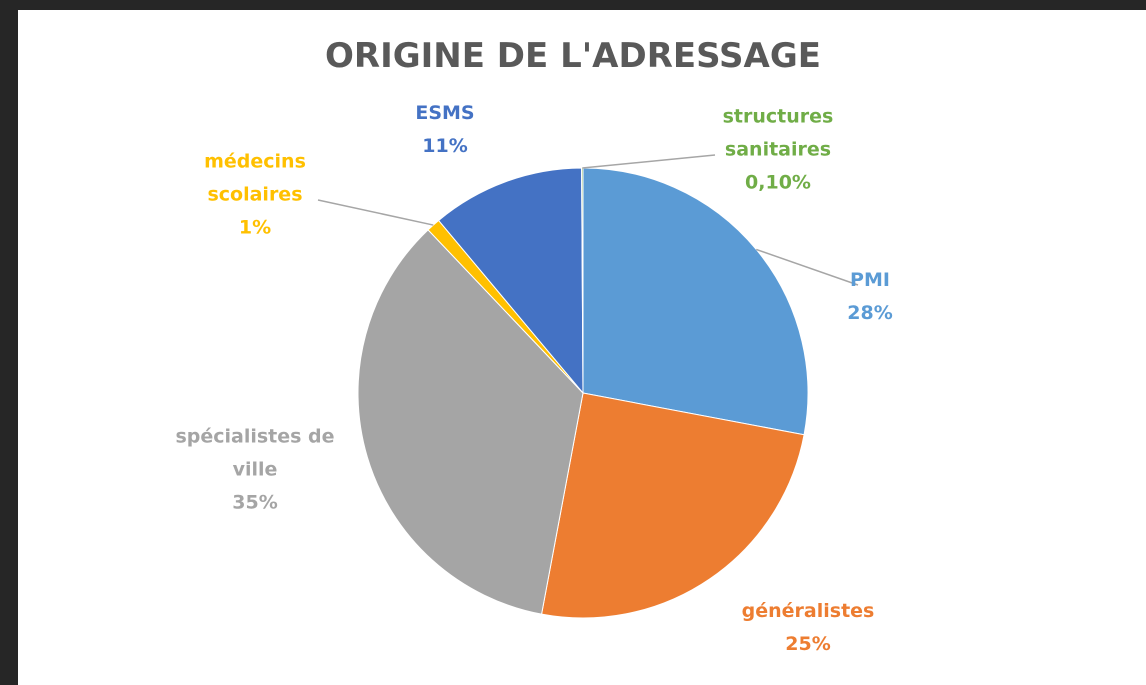 The height and width of the screenshot is (685, 1146). I want to click on category-label: médecins scolaires, so click(255, 178).